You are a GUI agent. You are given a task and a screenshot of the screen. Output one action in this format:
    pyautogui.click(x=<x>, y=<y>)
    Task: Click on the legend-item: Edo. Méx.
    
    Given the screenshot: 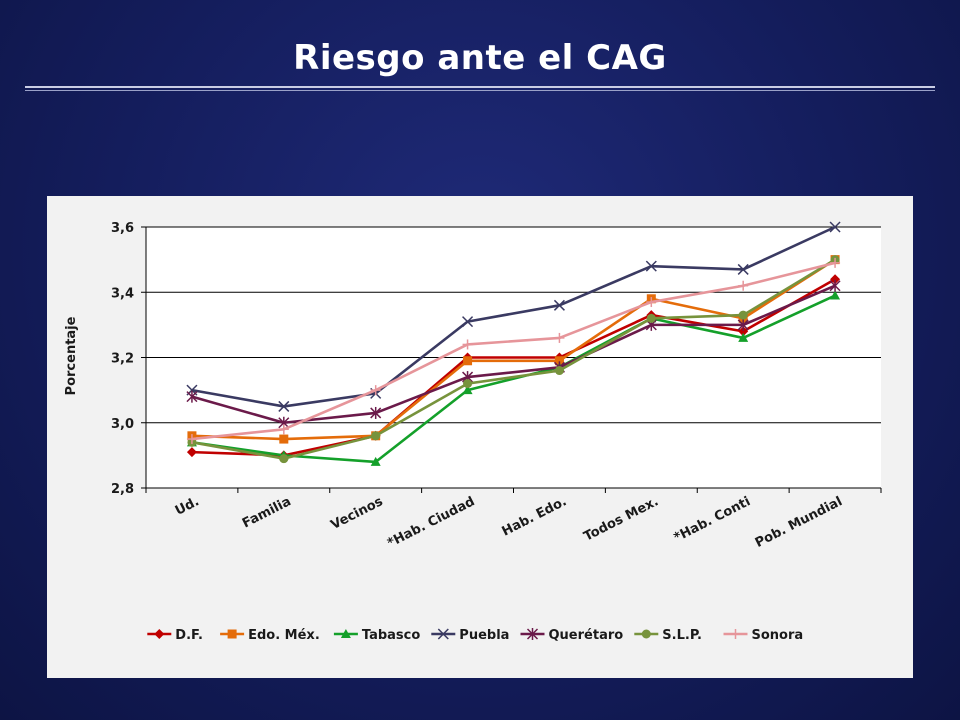 What is the action you would take?
    pyautogui.click(x=270, y=635)
    